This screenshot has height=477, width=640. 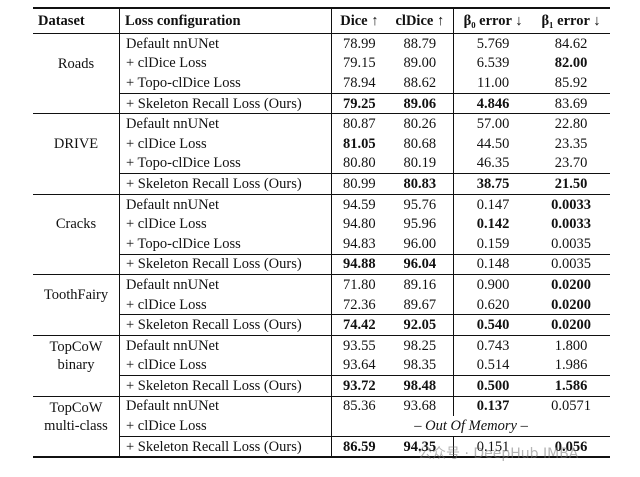 I want to click on value-cell: 21.50, so click(x=571, y=184).